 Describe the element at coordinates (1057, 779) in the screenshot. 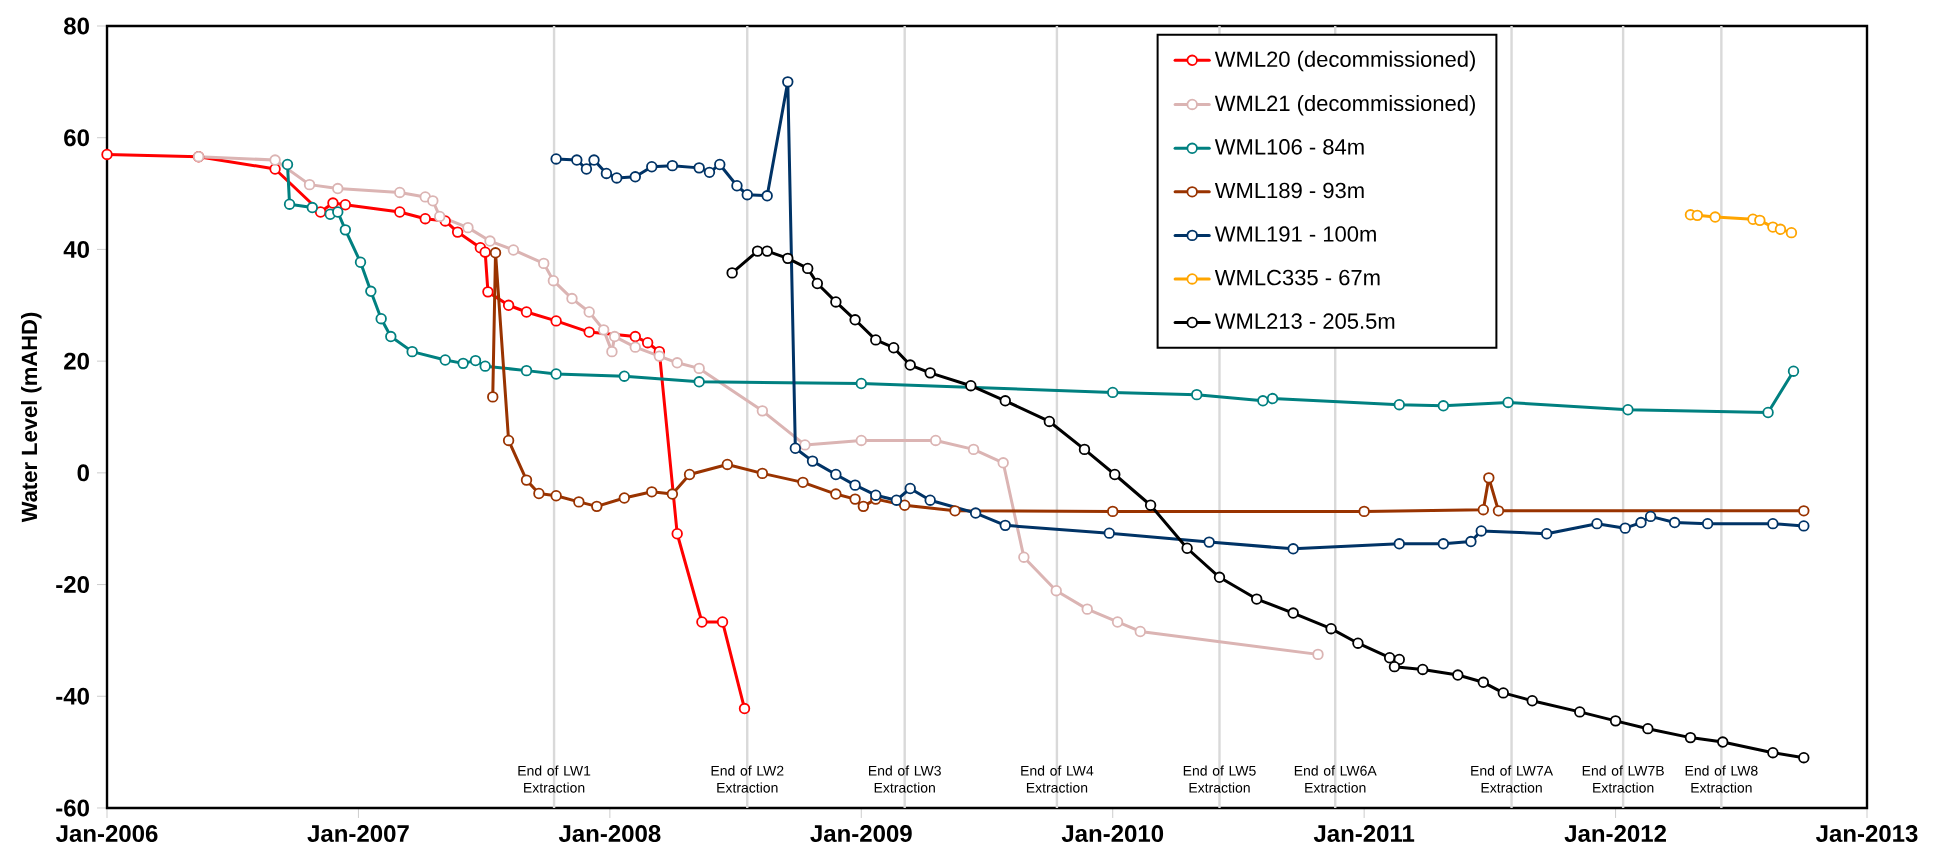

I see `ref-line-label: End of LW4 Extraction` at that location.